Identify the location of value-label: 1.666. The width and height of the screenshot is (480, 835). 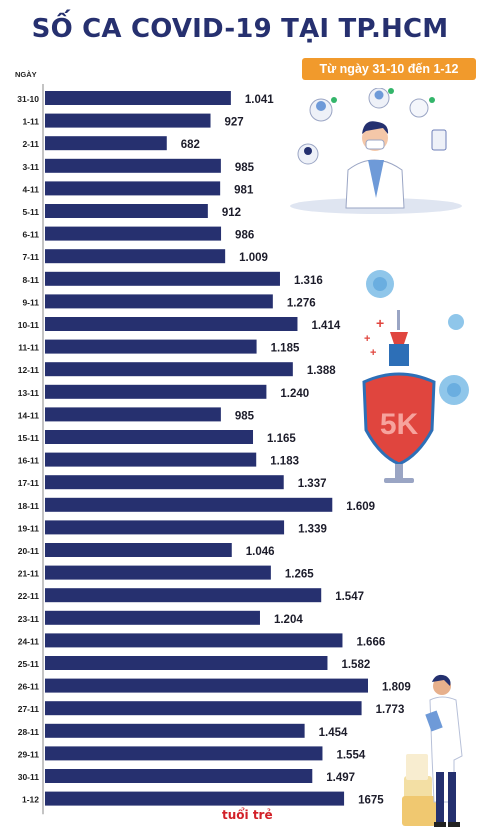
(370, 642).